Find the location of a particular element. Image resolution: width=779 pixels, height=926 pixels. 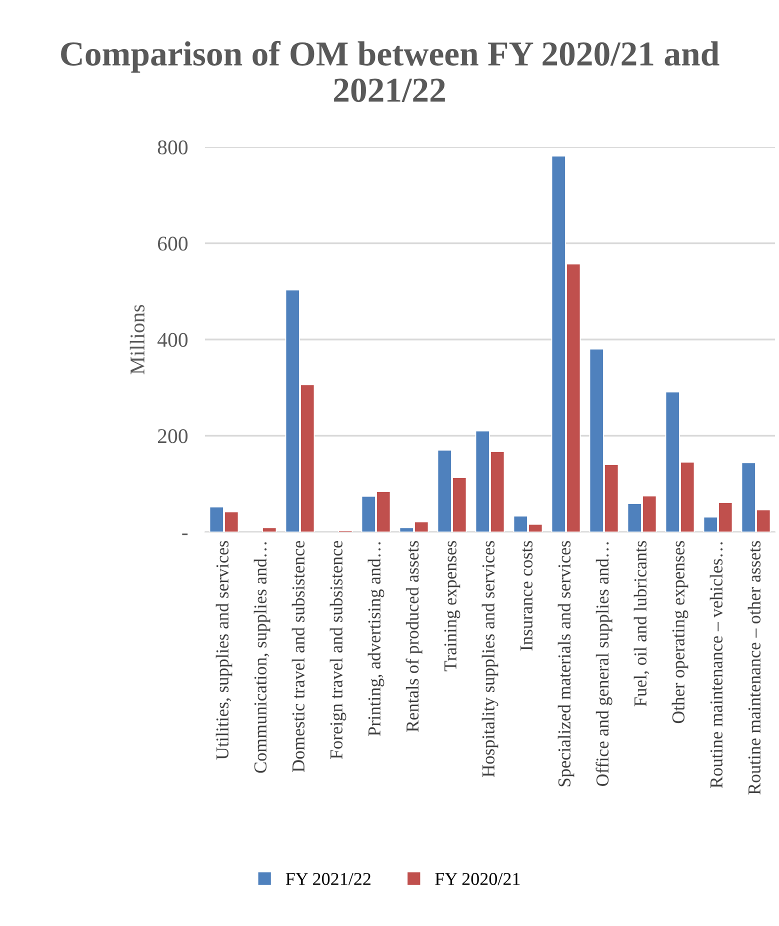

legend-label: FY 2021/22 is located at coordinates (328, 879).